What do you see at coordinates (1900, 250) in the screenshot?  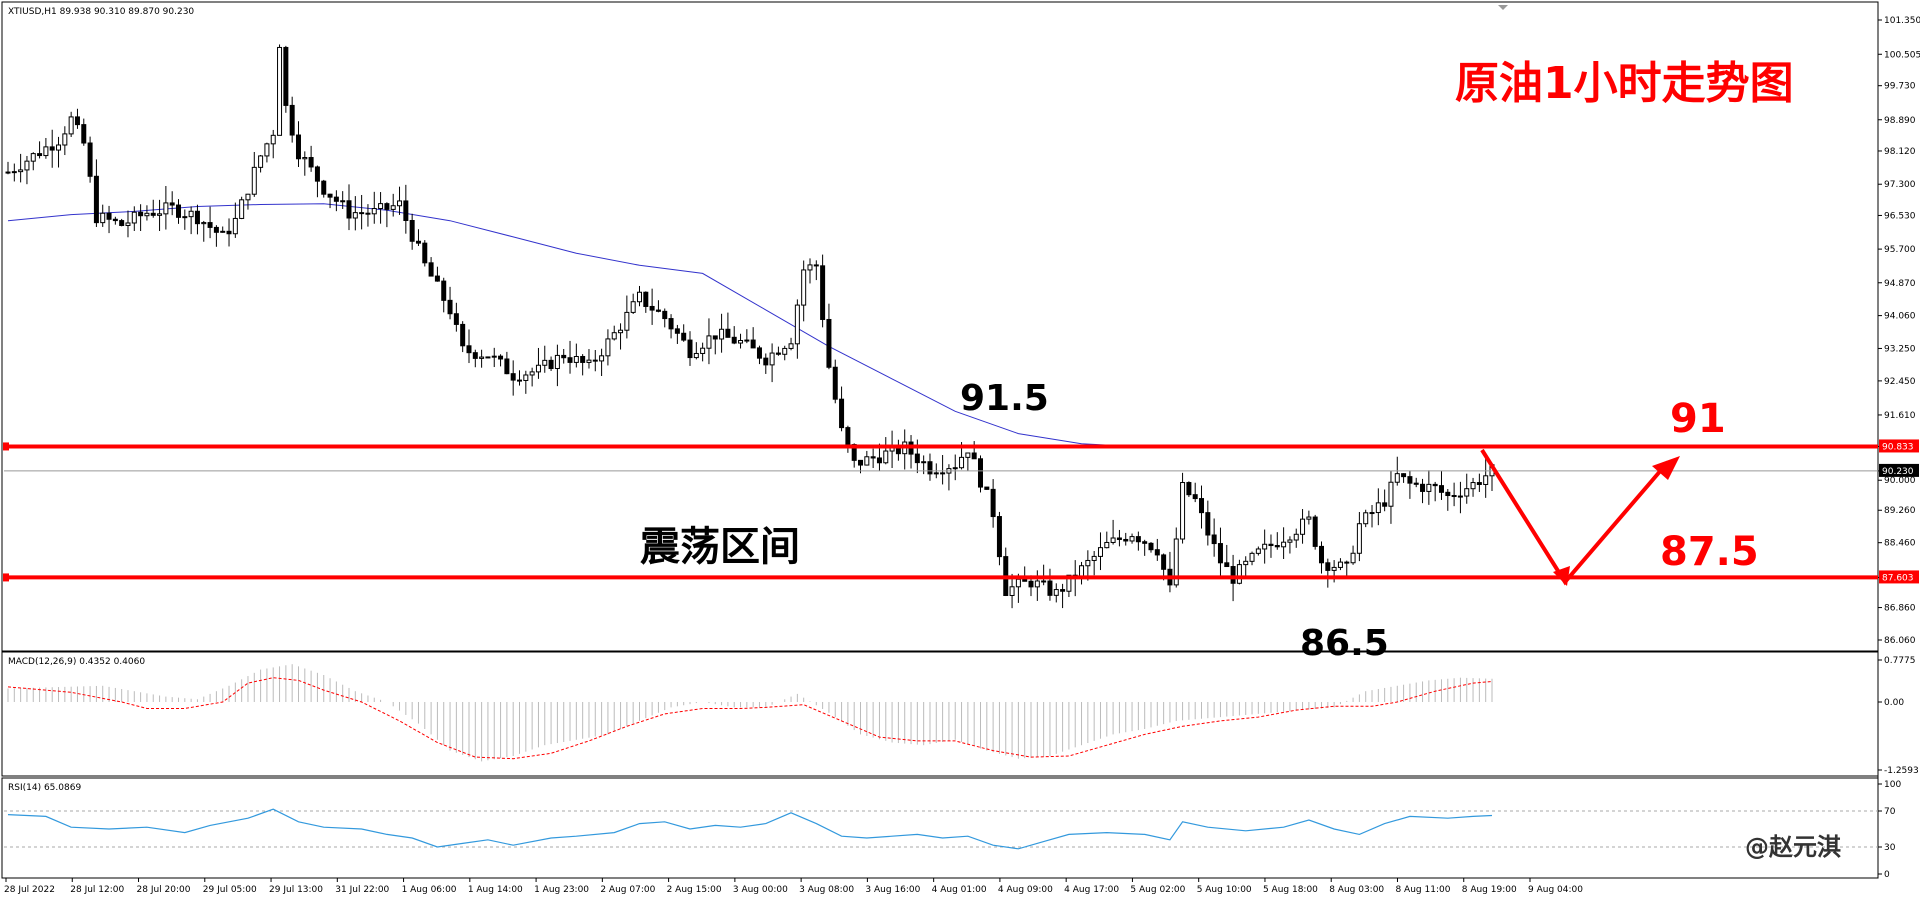 I see `price-tick-label: 95.700` at bounding box center [1900, 250].